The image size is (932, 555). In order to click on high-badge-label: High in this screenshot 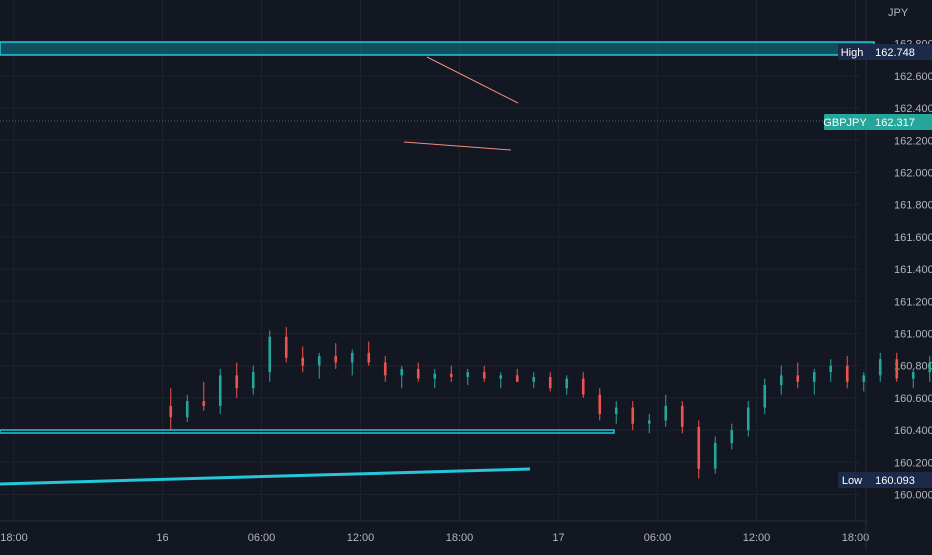, I will do `click(852, 53)`.